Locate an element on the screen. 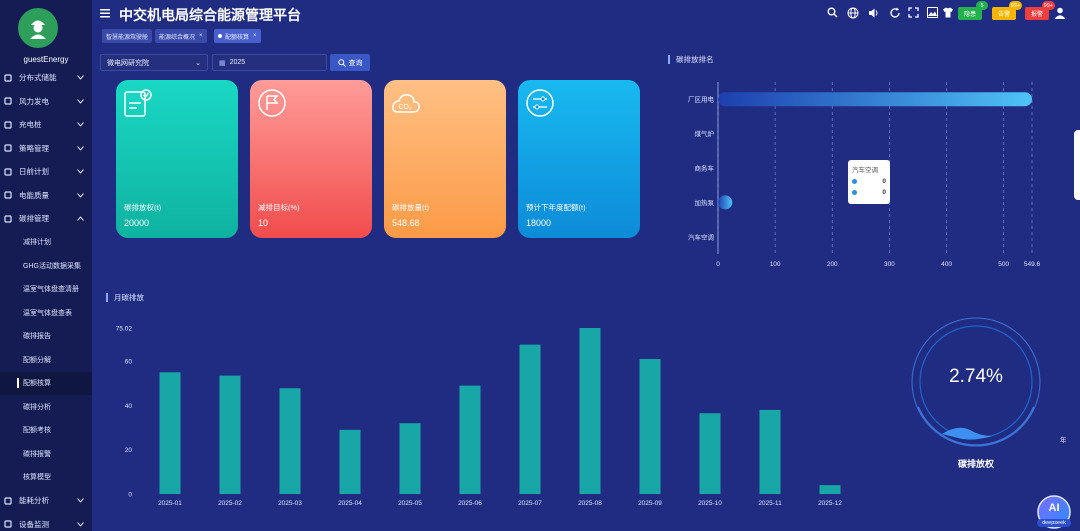 This screenshot has height=531, width=1080. sidebar-item-10: 温室气体盘查表 is located at coordinates (46, 313).